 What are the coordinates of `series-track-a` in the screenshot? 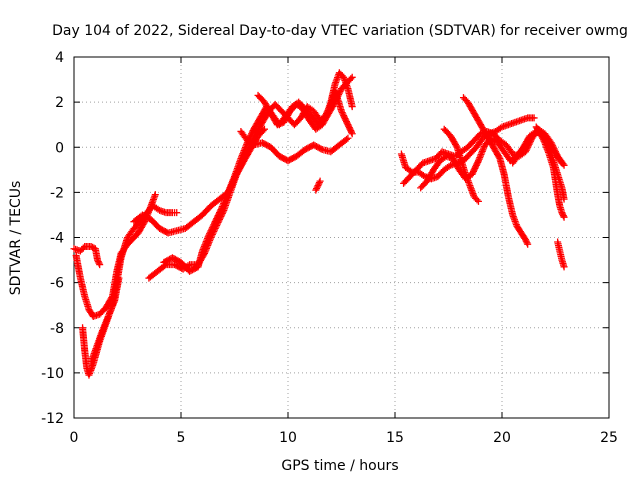 It's located at (87, 256).